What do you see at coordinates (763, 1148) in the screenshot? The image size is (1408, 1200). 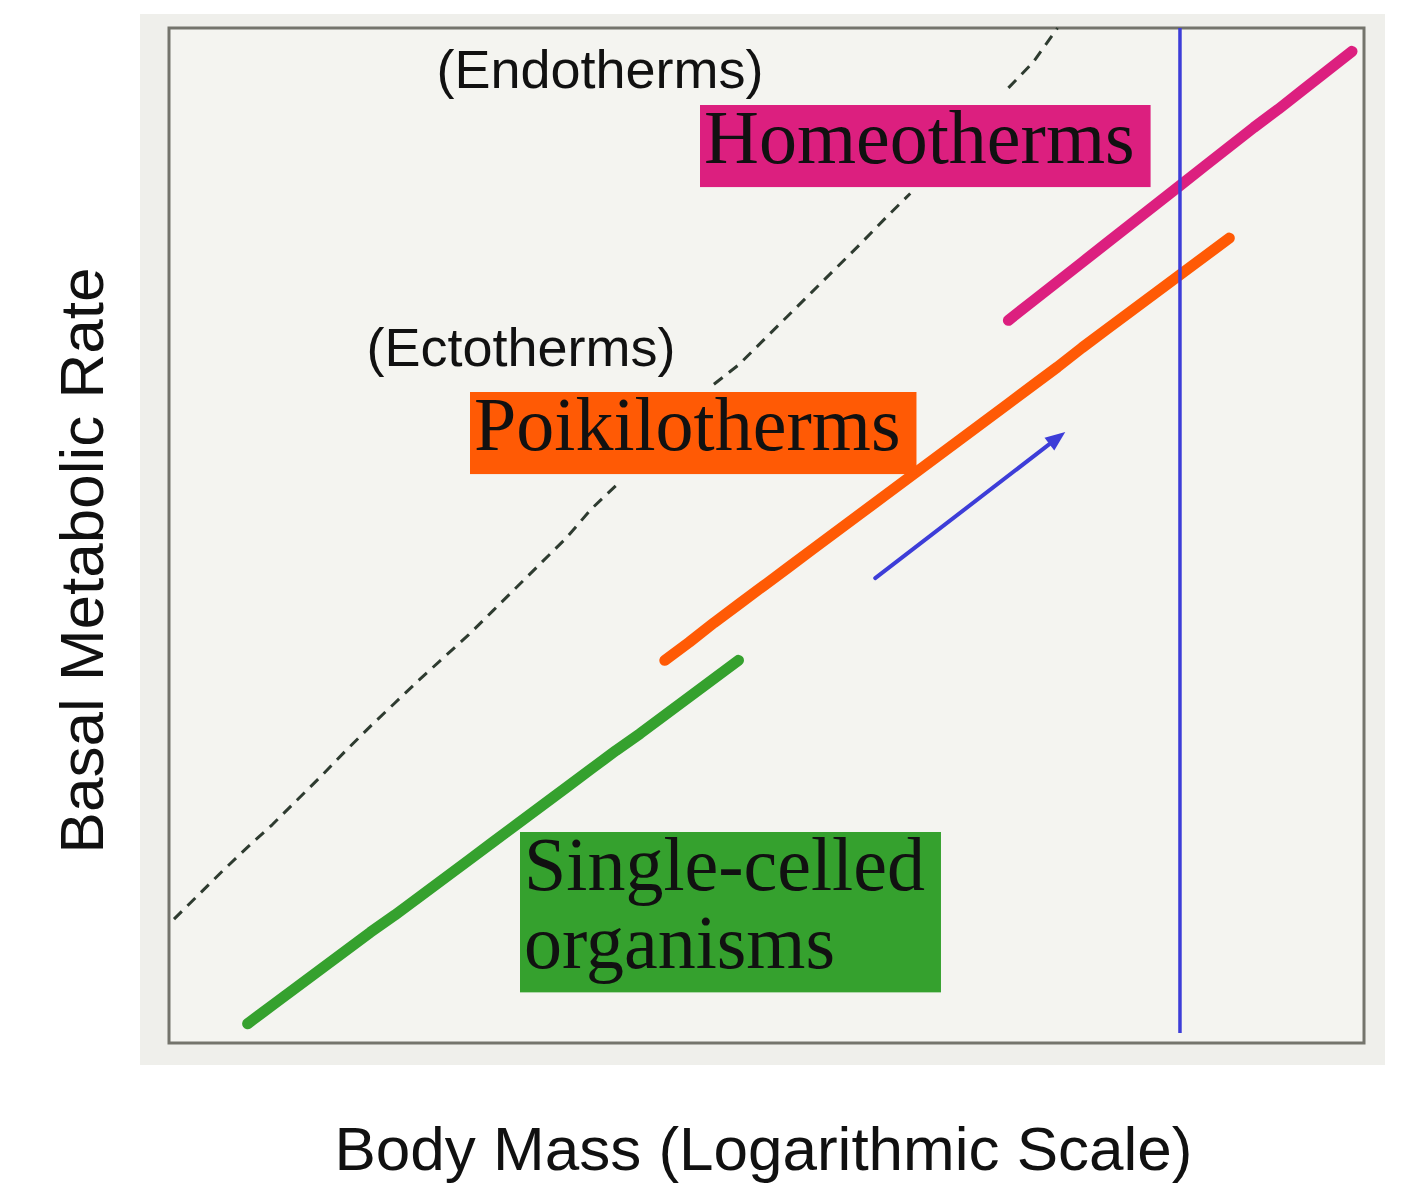 I see `x-axis-title: Body Mass (Logarithmic Scale)` at bounding box center [763, 1148].